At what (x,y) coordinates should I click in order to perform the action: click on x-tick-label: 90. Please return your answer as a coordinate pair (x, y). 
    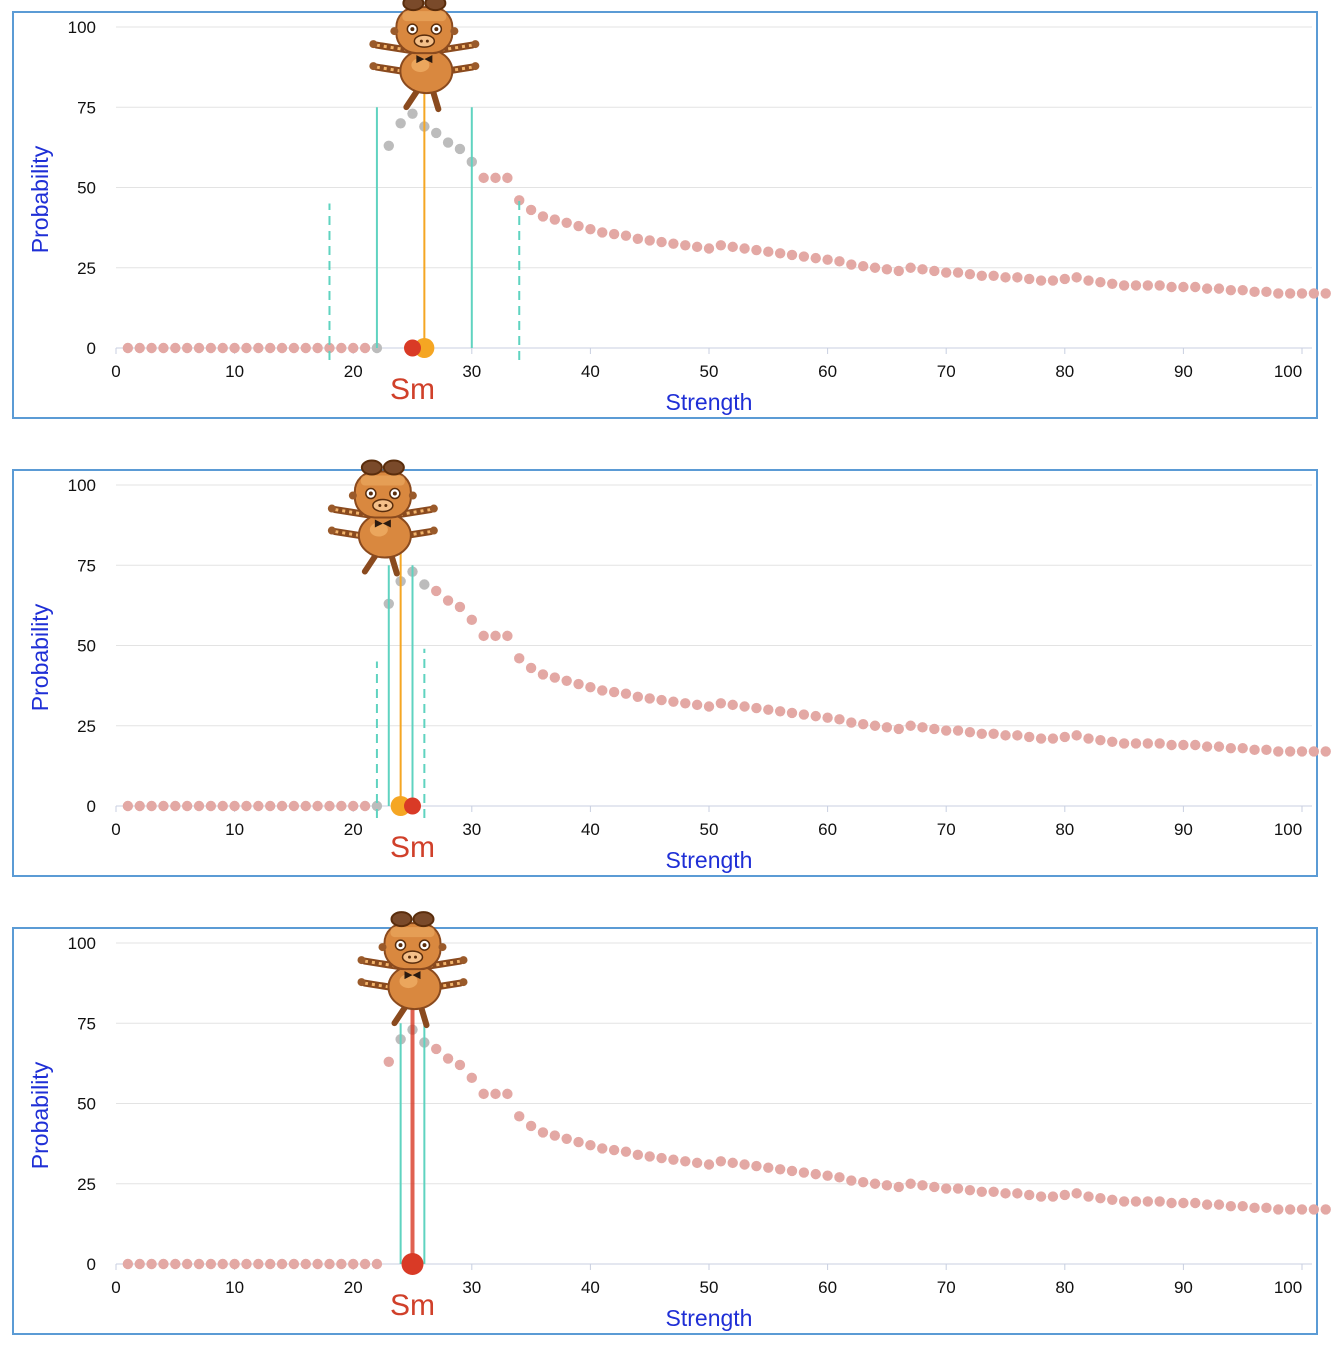
    Looking at the image, I should click on (1183, 829).